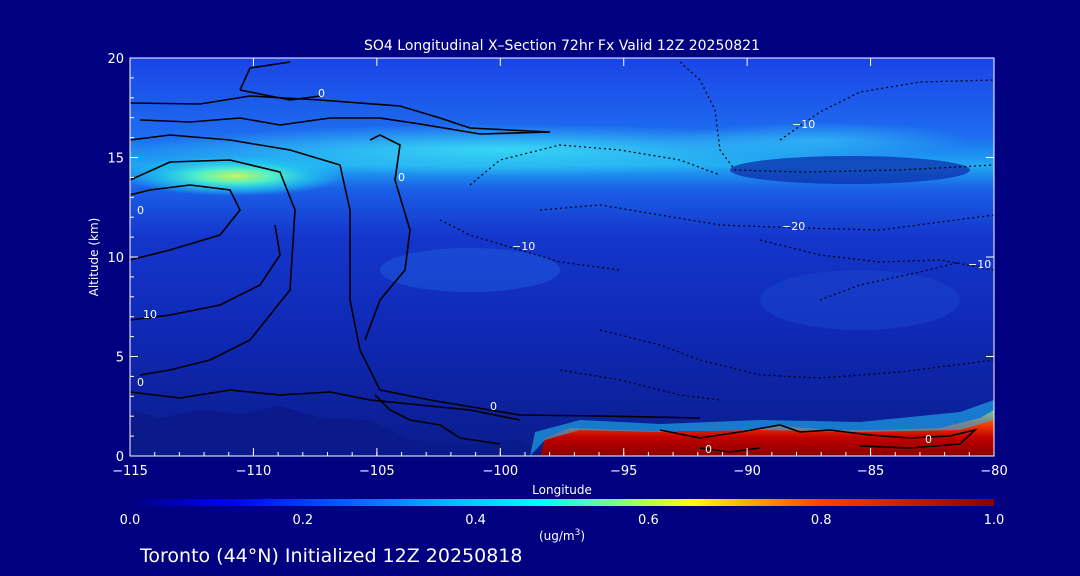  Describe the element at coordinates (254, 471) in the screenshot. I see `x-tick-label: −110` at that location.